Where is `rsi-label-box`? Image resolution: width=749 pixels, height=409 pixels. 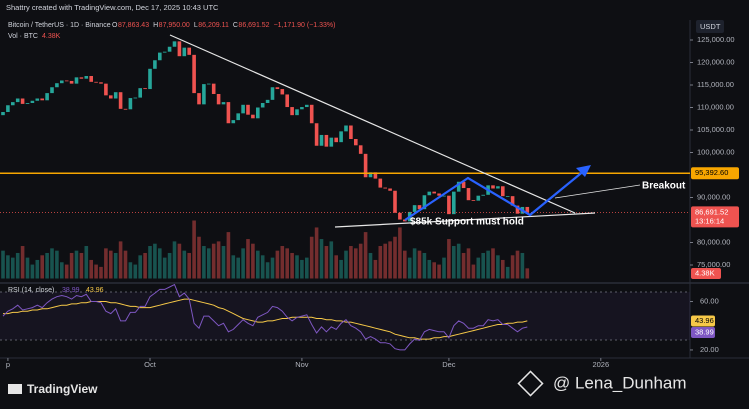 rsi-label-box is located at coordinates (703, 332).